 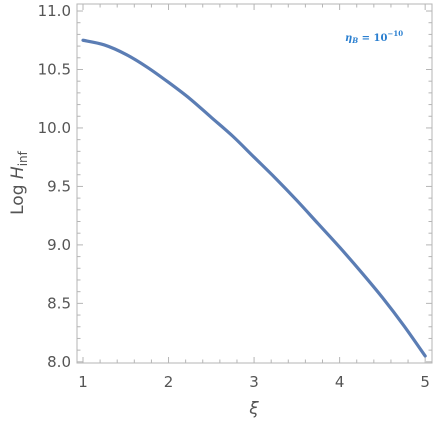 What do you see at coordinates (59, 362) in the screenshot?
I see `y-tick-label: 8.0` at bounding box center [59, 362].